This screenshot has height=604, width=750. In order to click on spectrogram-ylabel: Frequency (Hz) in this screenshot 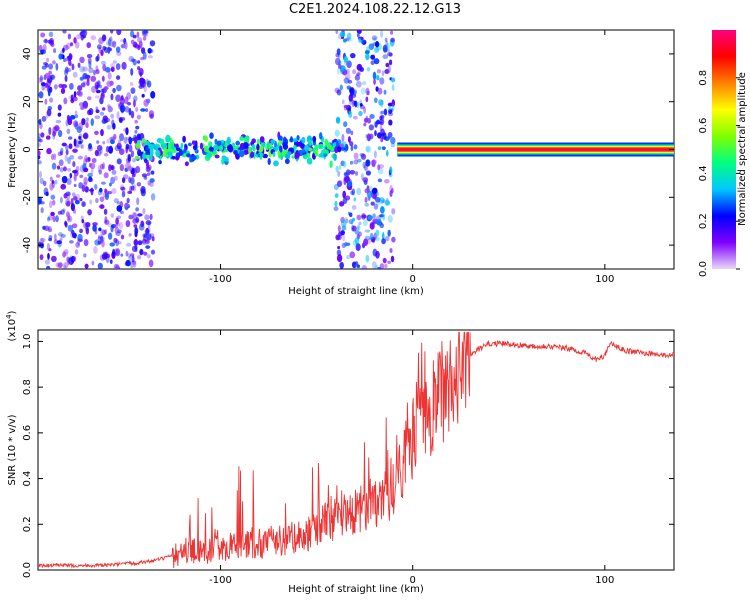, I will do `click(12, 150)`.